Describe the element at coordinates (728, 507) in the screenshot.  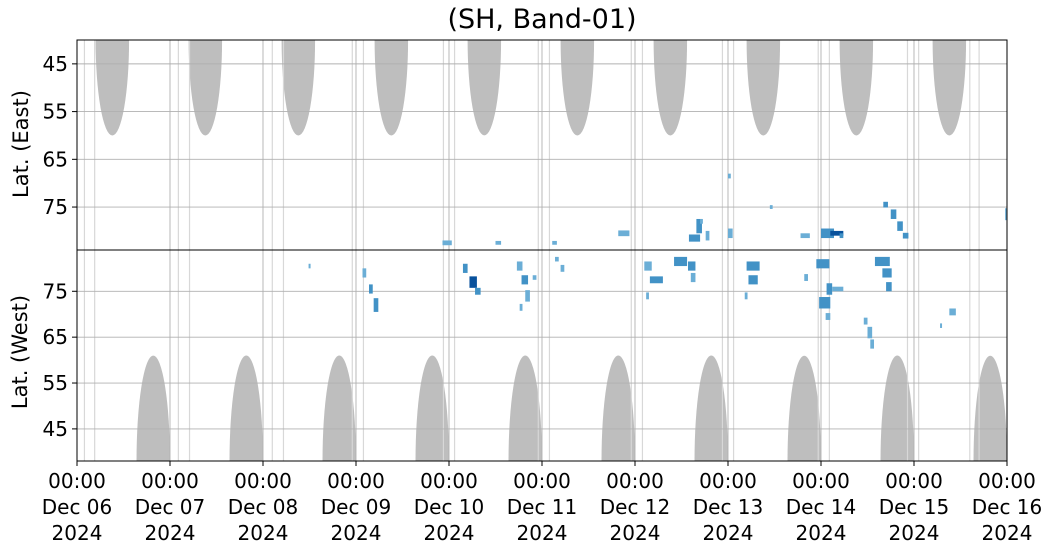
I see `x-tick-date-7: Dec 13` at that location.